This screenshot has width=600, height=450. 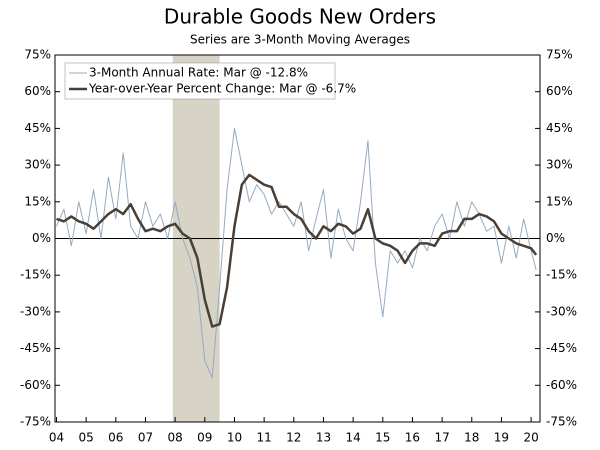 What do you see at coordinates (35, 275) in the screenshot?
I see `y-tick-label: -15%` at bounding box center [35, 275].